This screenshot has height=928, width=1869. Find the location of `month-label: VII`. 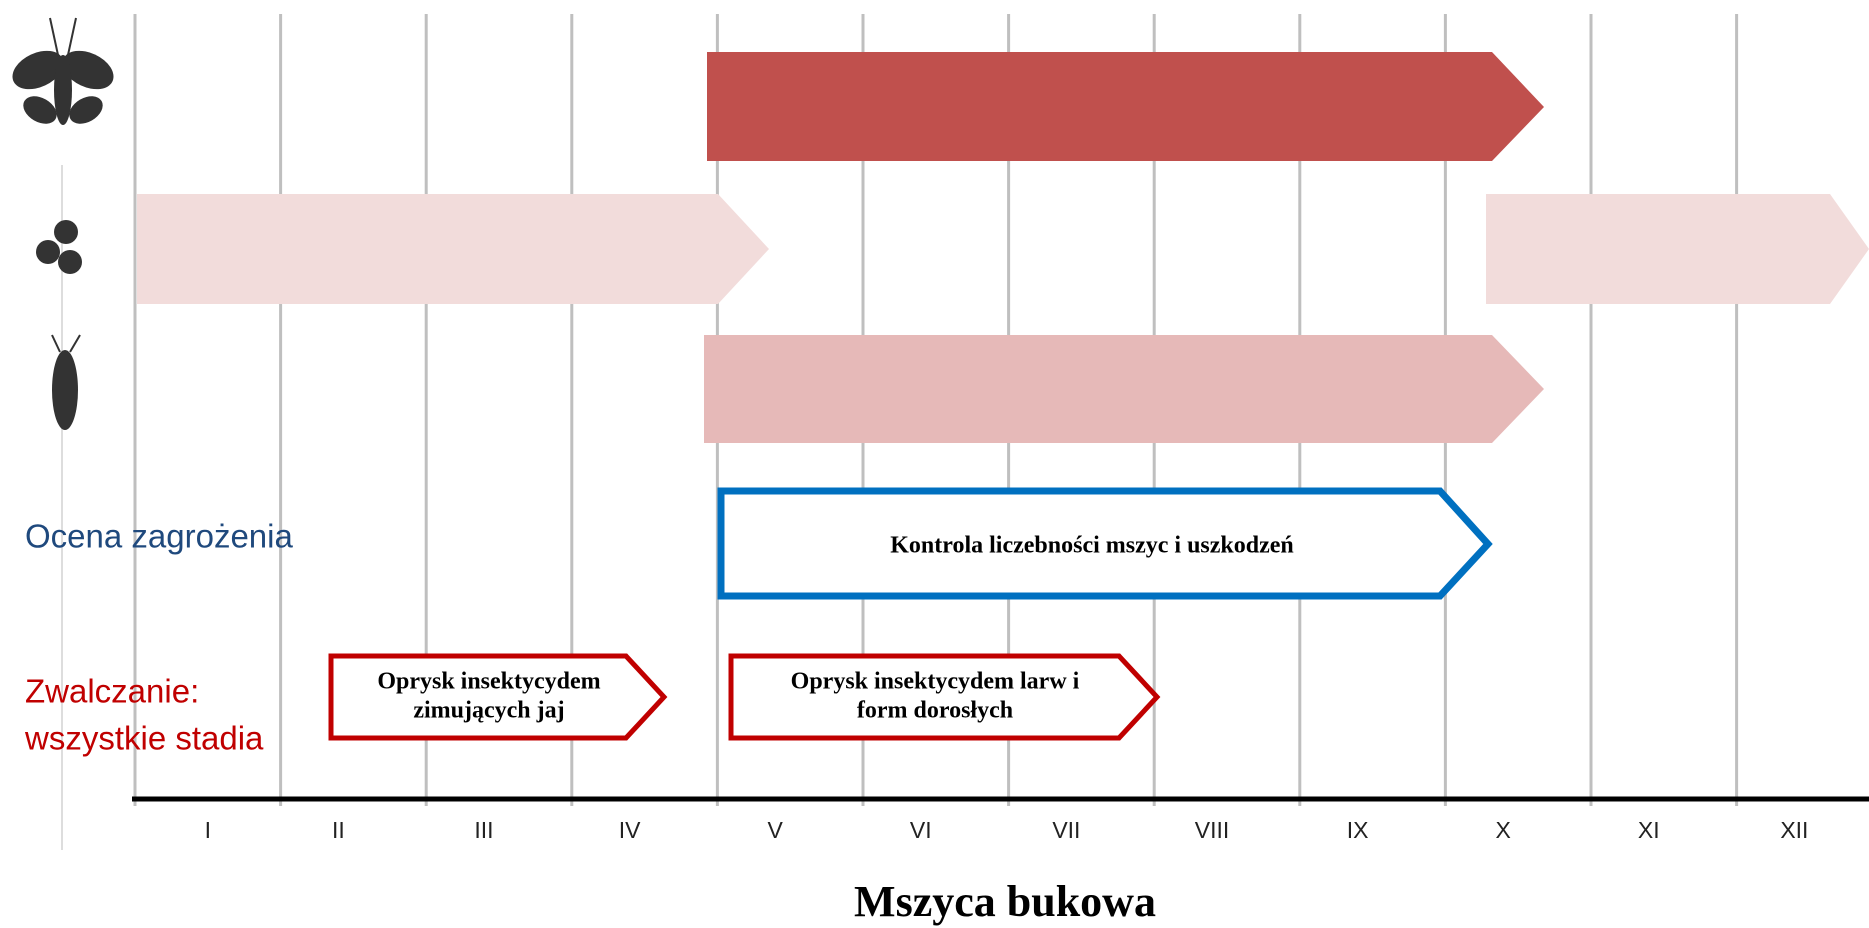

month-label: VII is located at coordinates (1066, 830).